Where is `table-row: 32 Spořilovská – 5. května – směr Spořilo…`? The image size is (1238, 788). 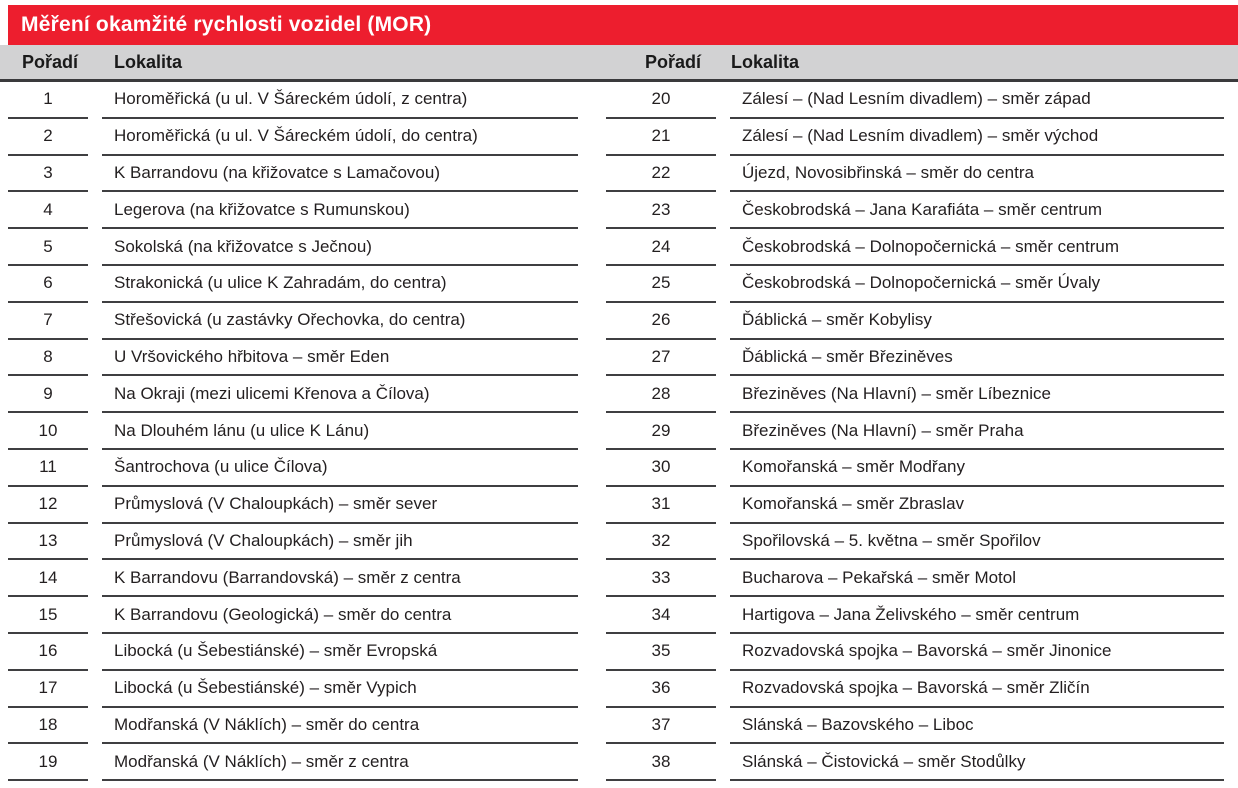 table-row: 32 Spořilovská – 5. května – směr Spořilo… is located at coordinates (915, 542).